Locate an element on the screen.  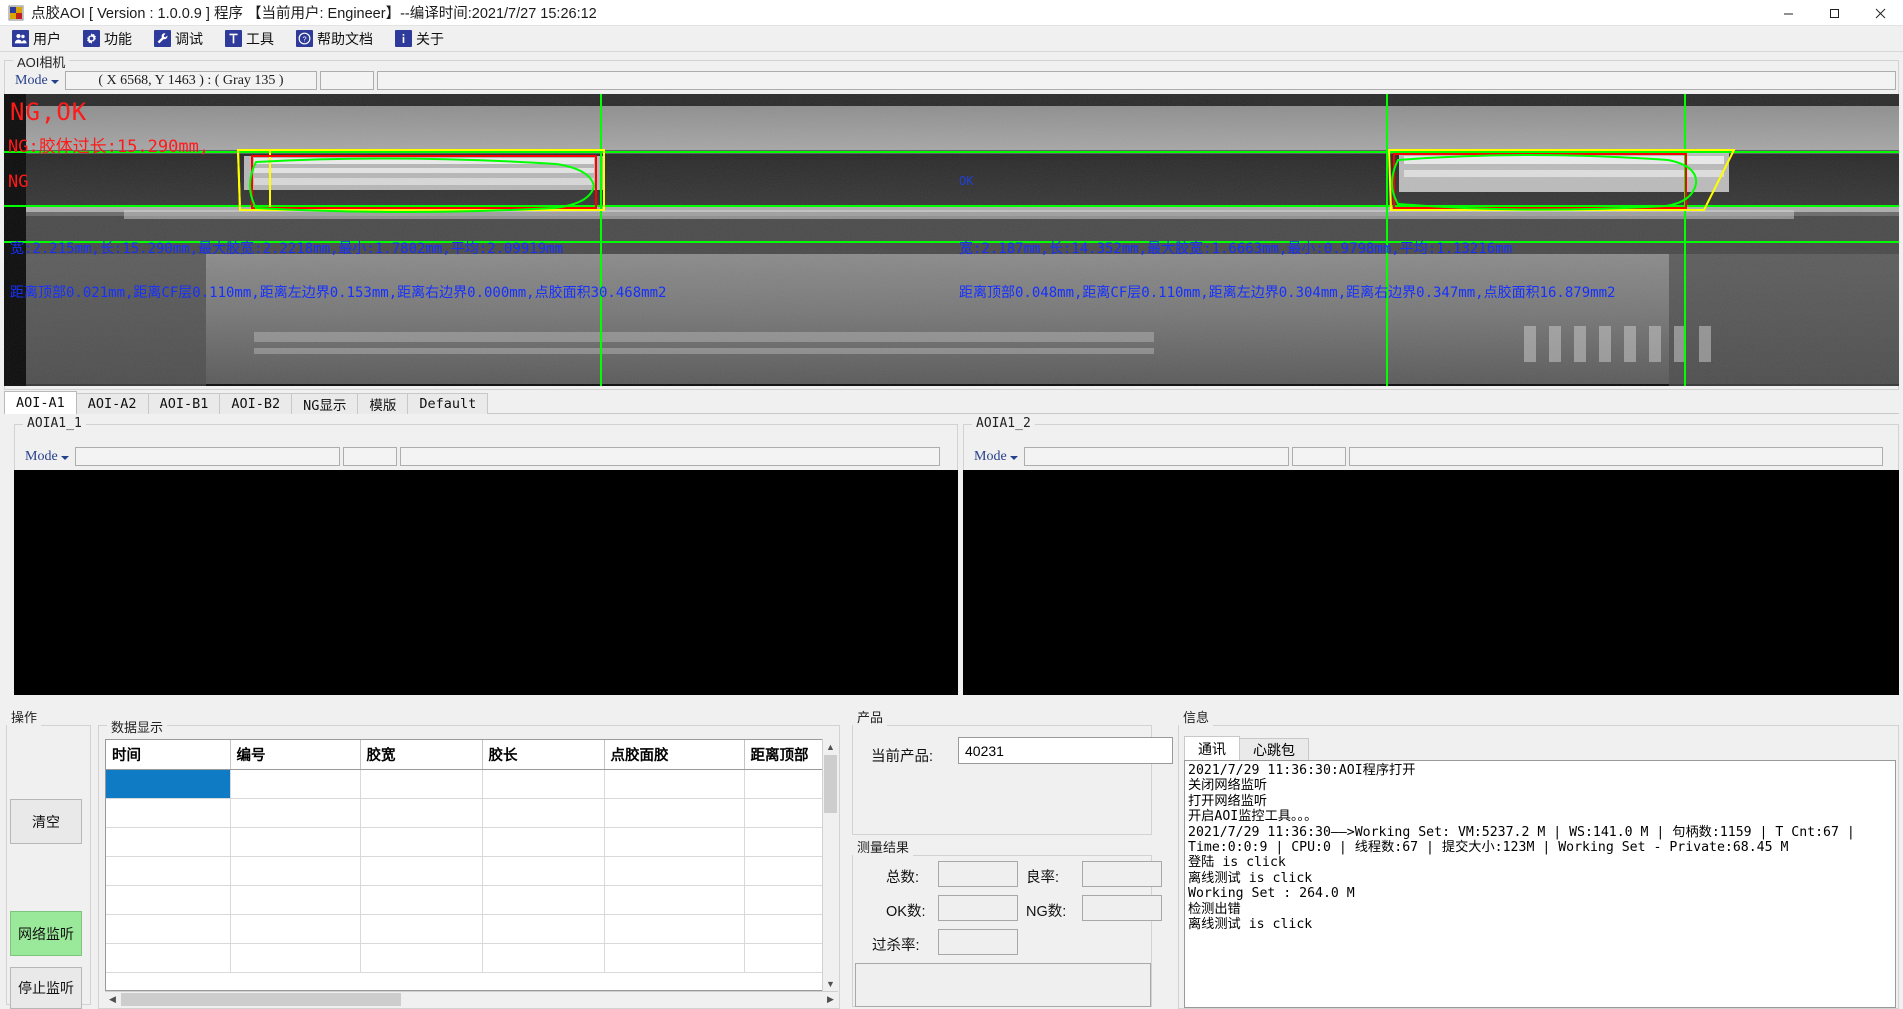
measure-result-group-title: 测量结果 is located at coordinates (883, 846).